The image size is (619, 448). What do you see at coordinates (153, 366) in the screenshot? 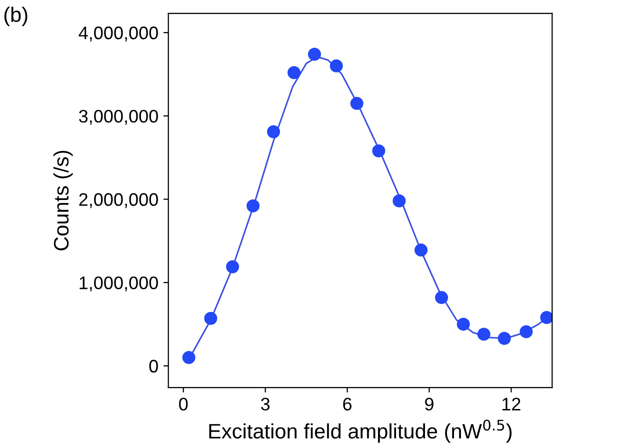
I see `y-tick-label: 0` at bounding box center [153, 366].